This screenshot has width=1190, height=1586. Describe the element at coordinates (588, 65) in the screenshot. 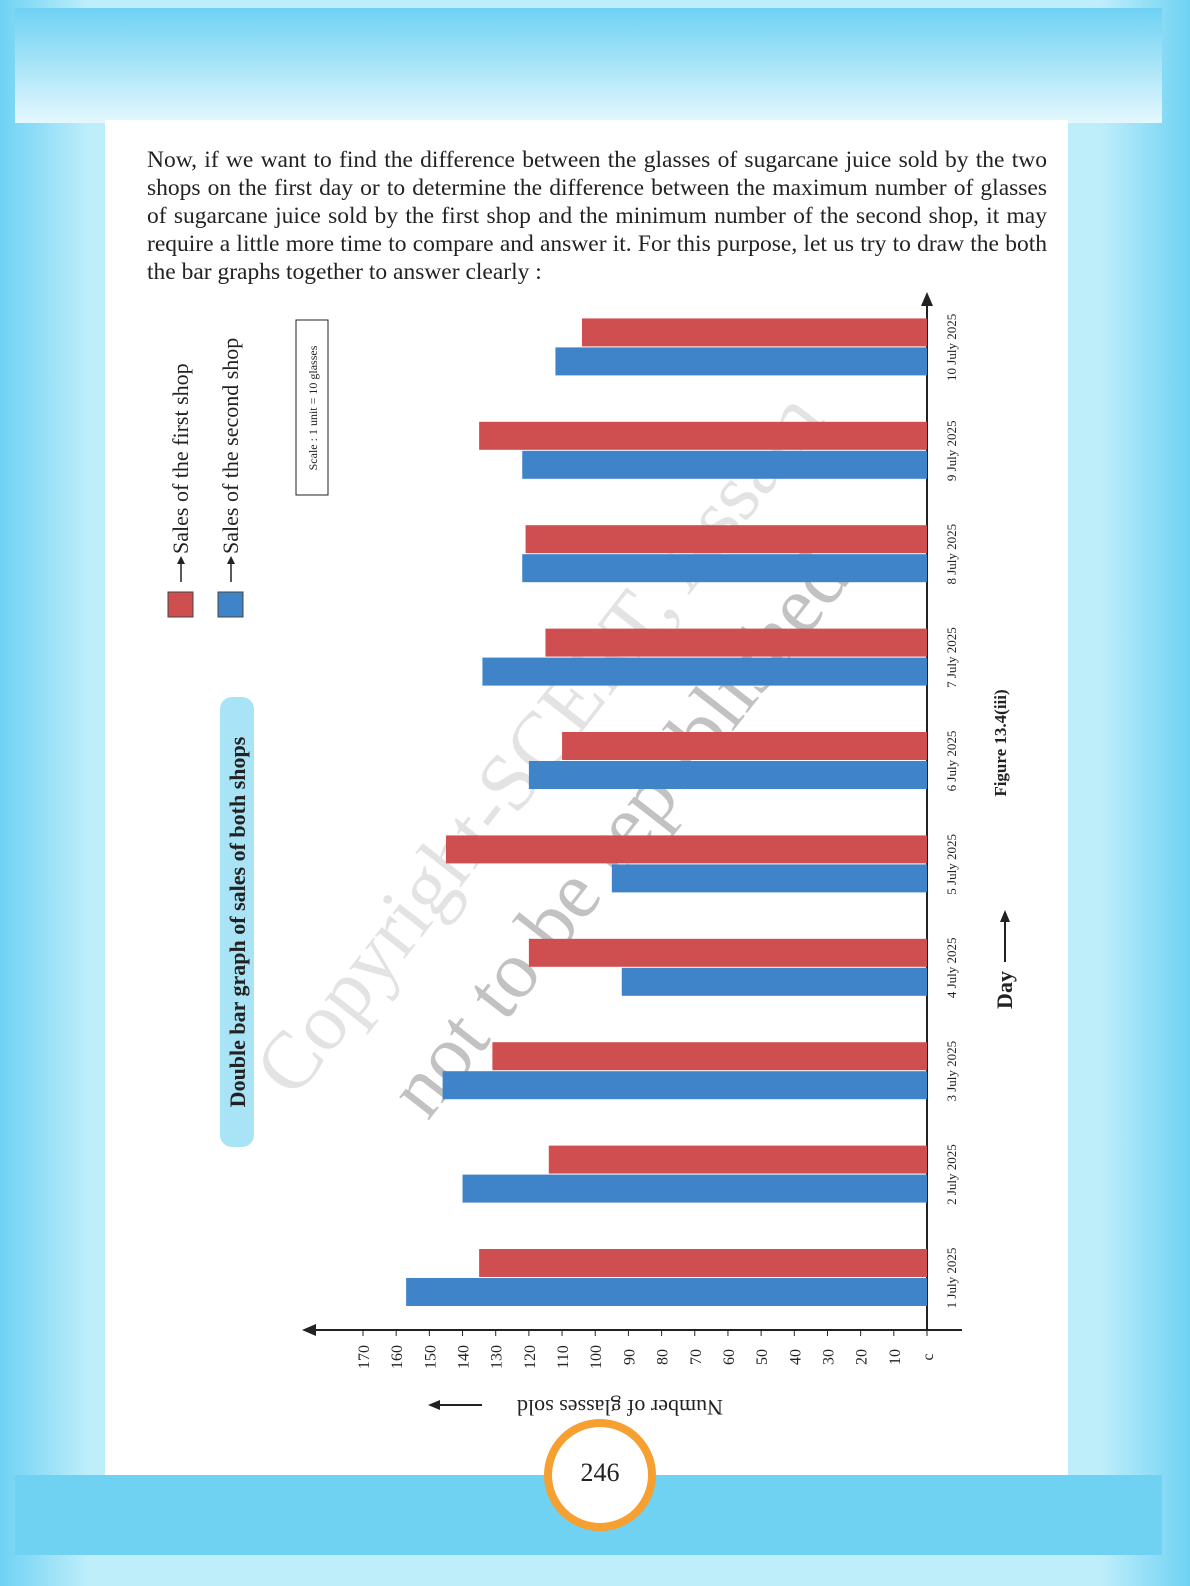

I see `header-band` at that location.